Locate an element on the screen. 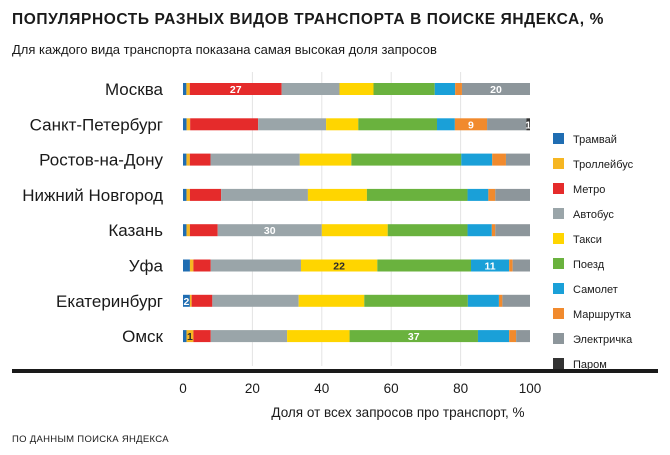  source-note: ПО ДАННЫМ ПОИСКА ЯНДЕКСА is located at coordinates (90, 439).